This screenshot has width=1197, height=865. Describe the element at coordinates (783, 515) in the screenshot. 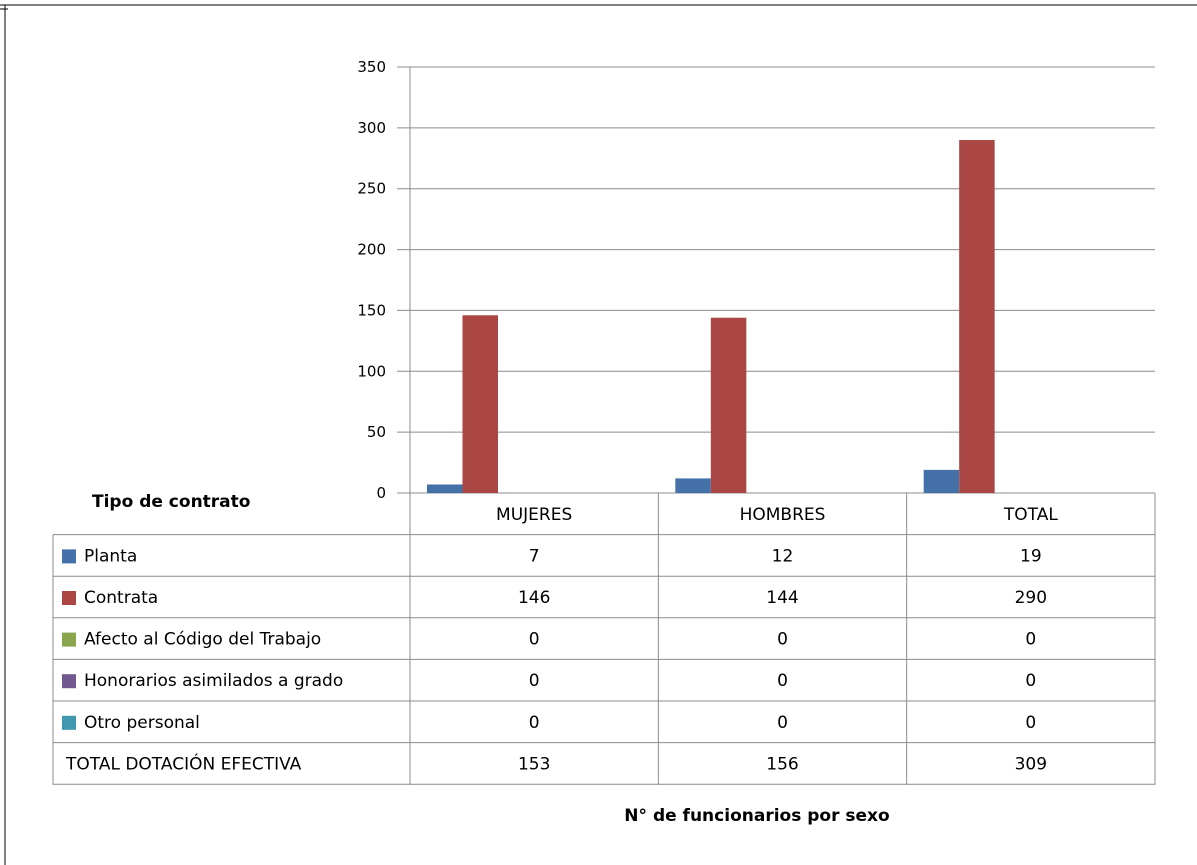

I see `category-header: HOMBRES` at that location.